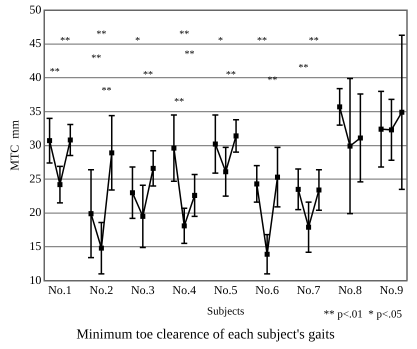  What do you see at coordinates (102, 289) in the screenshot?
I see `x-tick-label: No.2` at bounding box center [102, 289].